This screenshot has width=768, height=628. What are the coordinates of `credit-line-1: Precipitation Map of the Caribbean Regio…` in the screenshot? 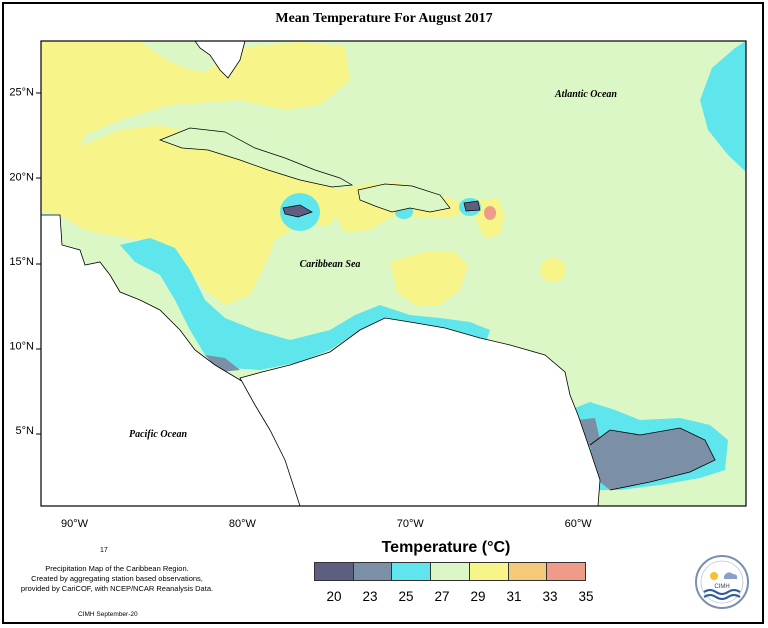 It's located at (117, 568).